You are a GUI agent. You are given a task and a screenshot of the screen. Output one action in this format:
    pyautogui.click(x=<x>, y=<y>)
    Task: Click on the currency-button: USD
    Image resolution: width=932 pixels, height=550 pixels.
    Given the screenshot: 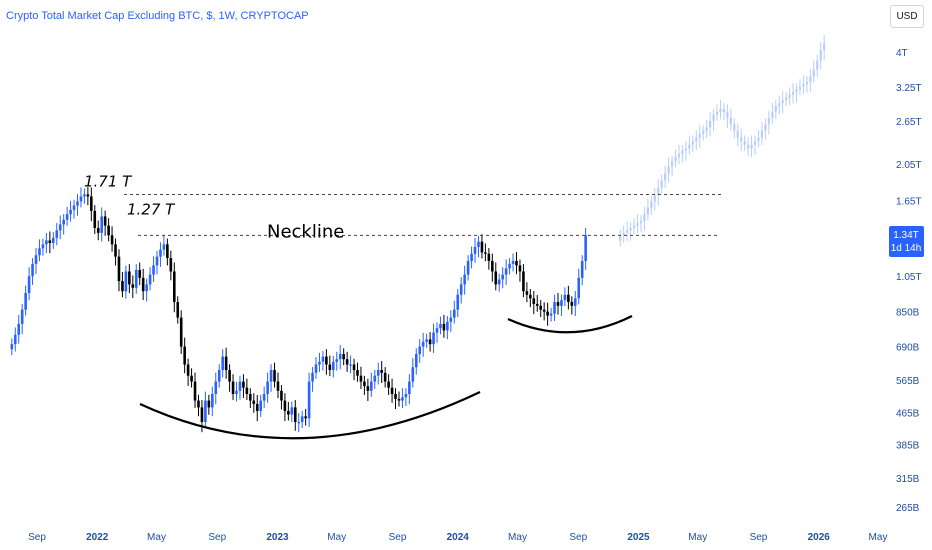 What is the action you would take?
    pyautogui.click(x=907, y=16)
    